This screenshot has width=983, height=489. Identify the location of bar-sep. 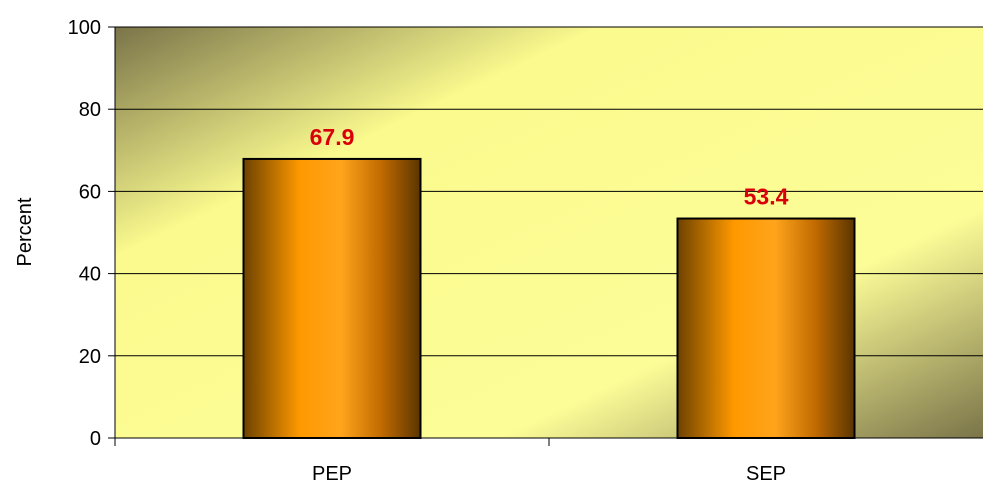
(766, 328).